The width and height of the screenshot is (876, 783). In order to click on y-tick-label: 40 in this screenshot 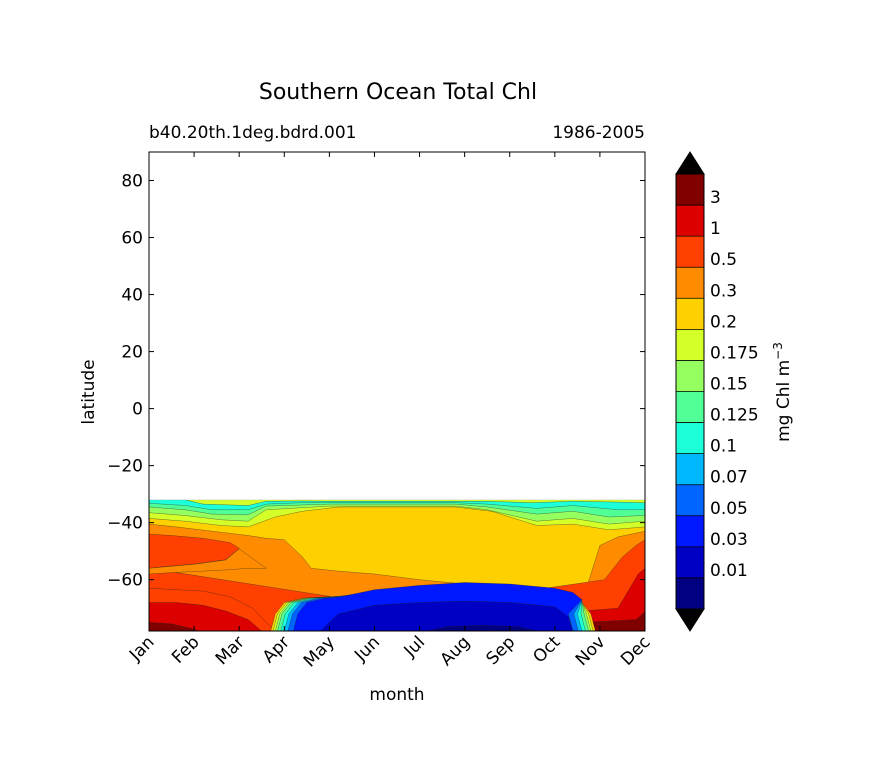, I will do `click(132, 296)`.